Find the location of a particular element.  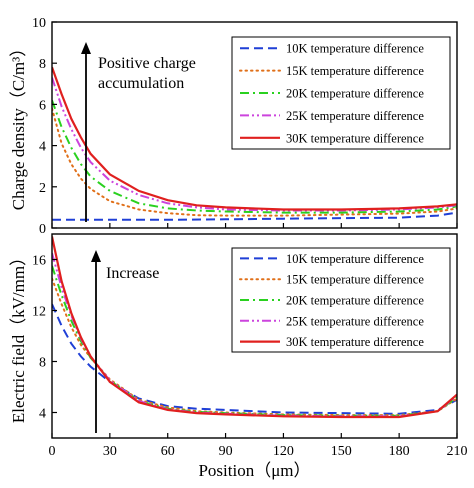

y-axis-label: Charge density（C/m³） is located at coordinates (18, 125).